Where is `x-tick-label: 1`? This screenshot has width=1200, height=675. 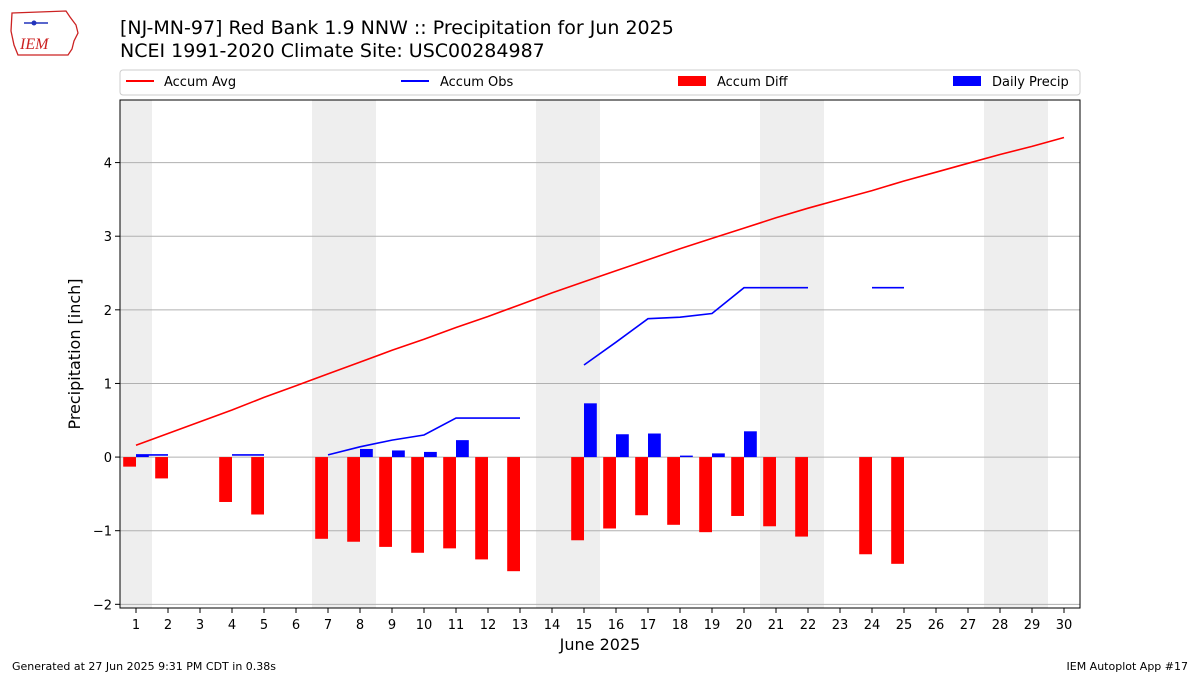
x-tick-label: 1 is located at coordinates (136, 625).